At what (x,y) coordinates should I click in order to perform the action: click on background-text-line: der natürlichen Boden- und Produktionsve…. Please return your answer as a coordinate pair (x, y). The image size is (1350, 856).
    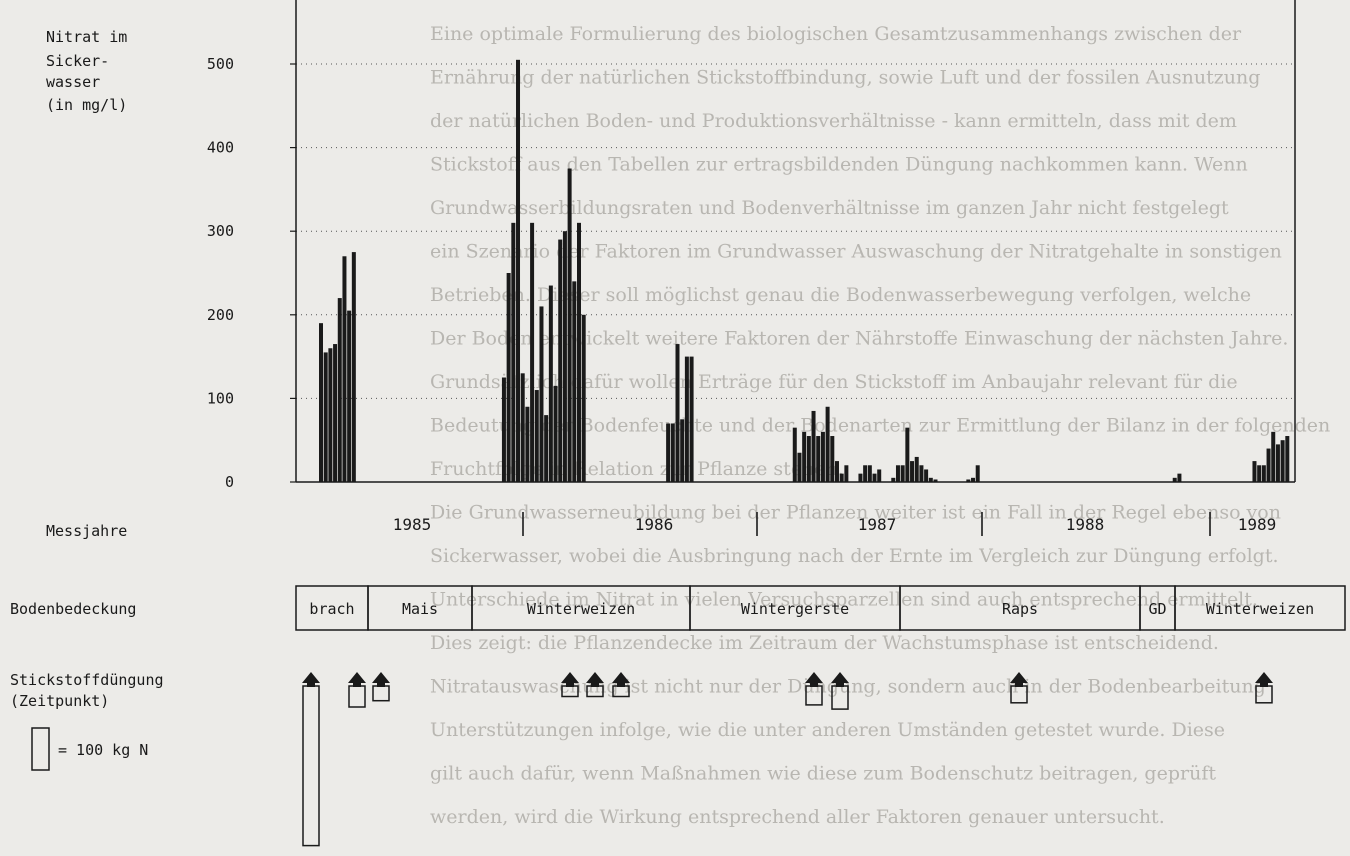
    Looking at the image, I should click on (833, 121).